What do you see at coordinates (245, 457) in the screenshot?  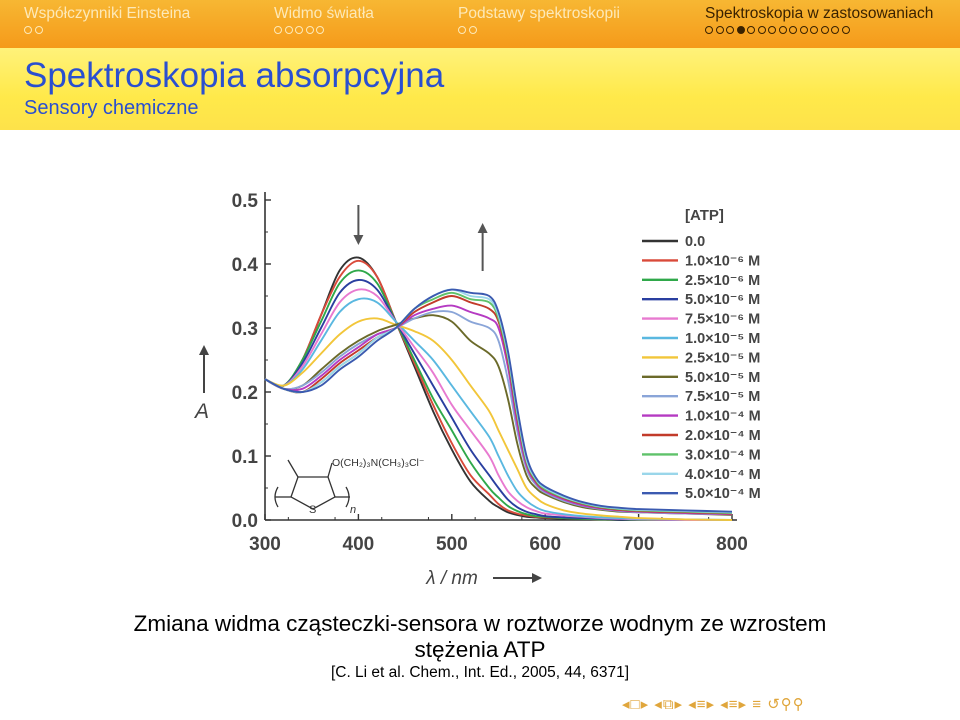 I see `y-tick-label: 0.1` at bounding box center [245, 457].